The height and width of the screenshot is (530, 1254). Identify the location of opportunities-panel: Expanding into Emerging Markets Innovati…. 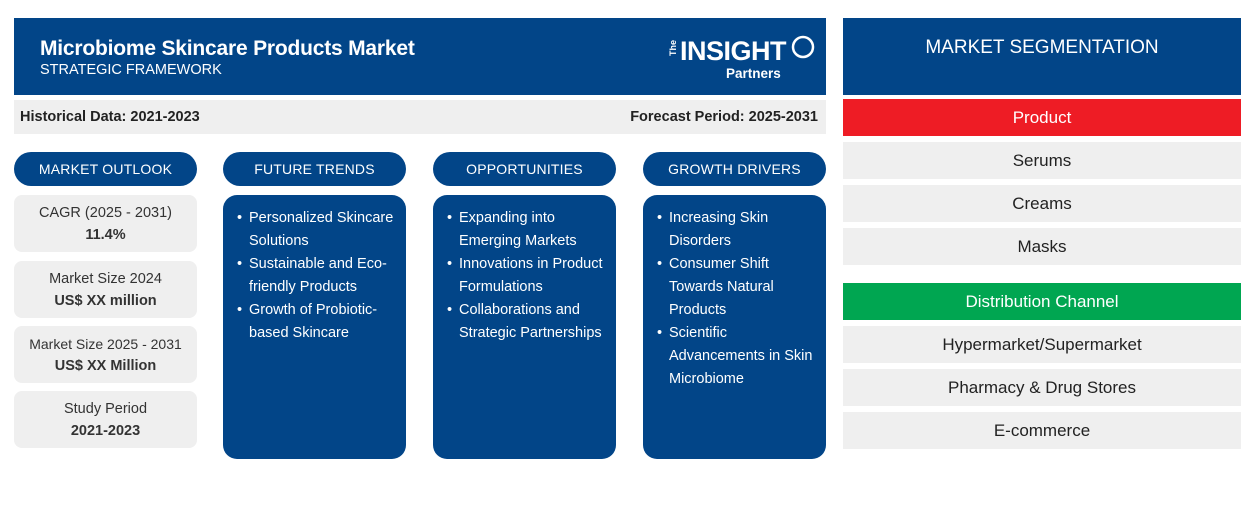
(524, 327).